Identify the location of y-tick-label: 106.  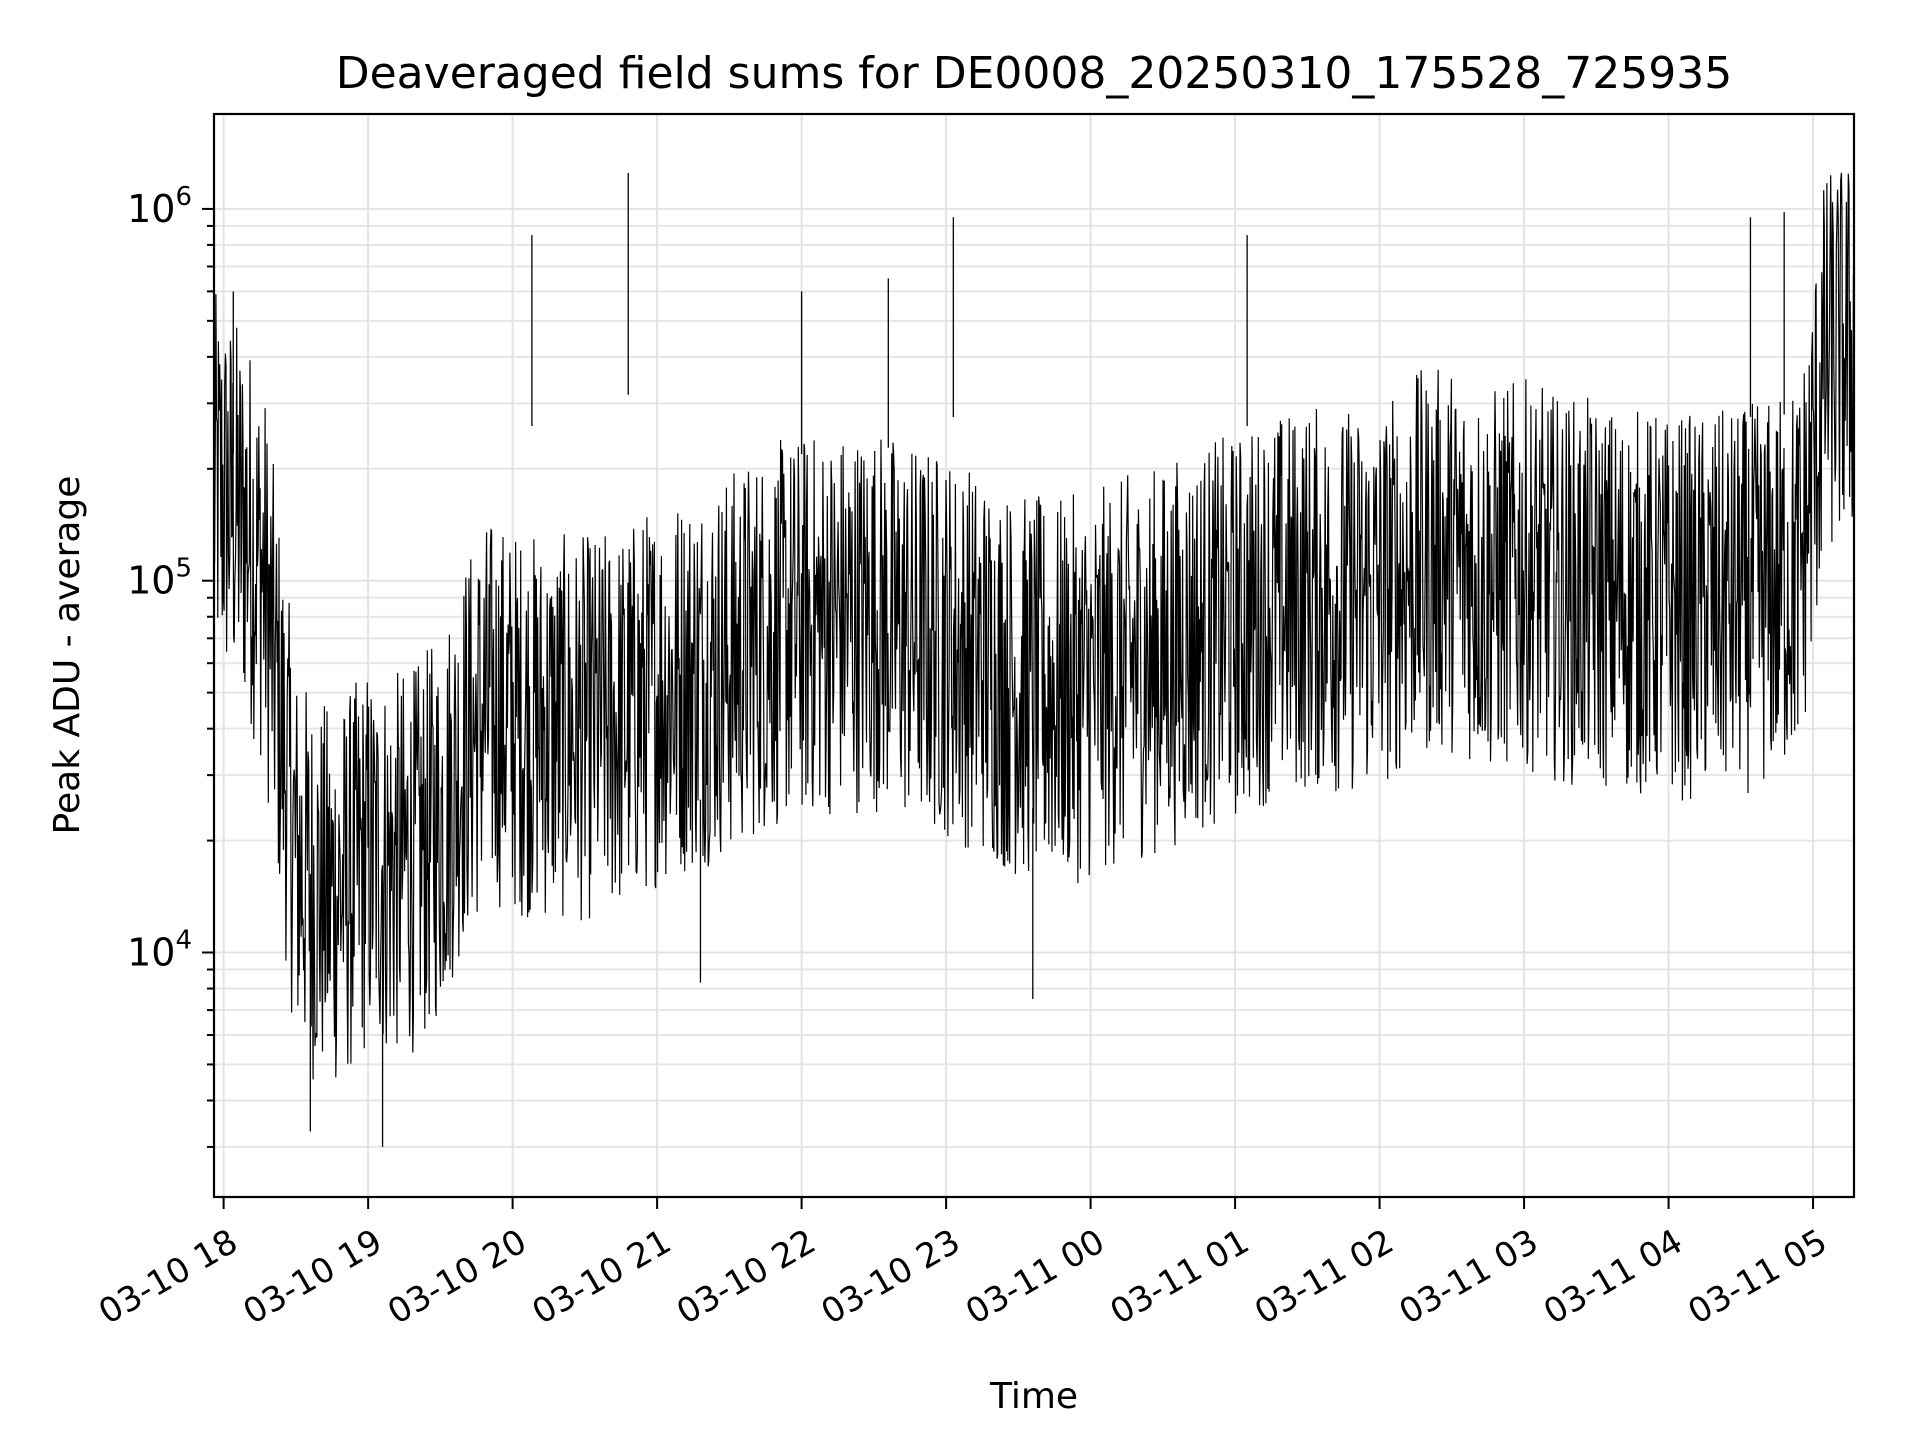
(159, 206).